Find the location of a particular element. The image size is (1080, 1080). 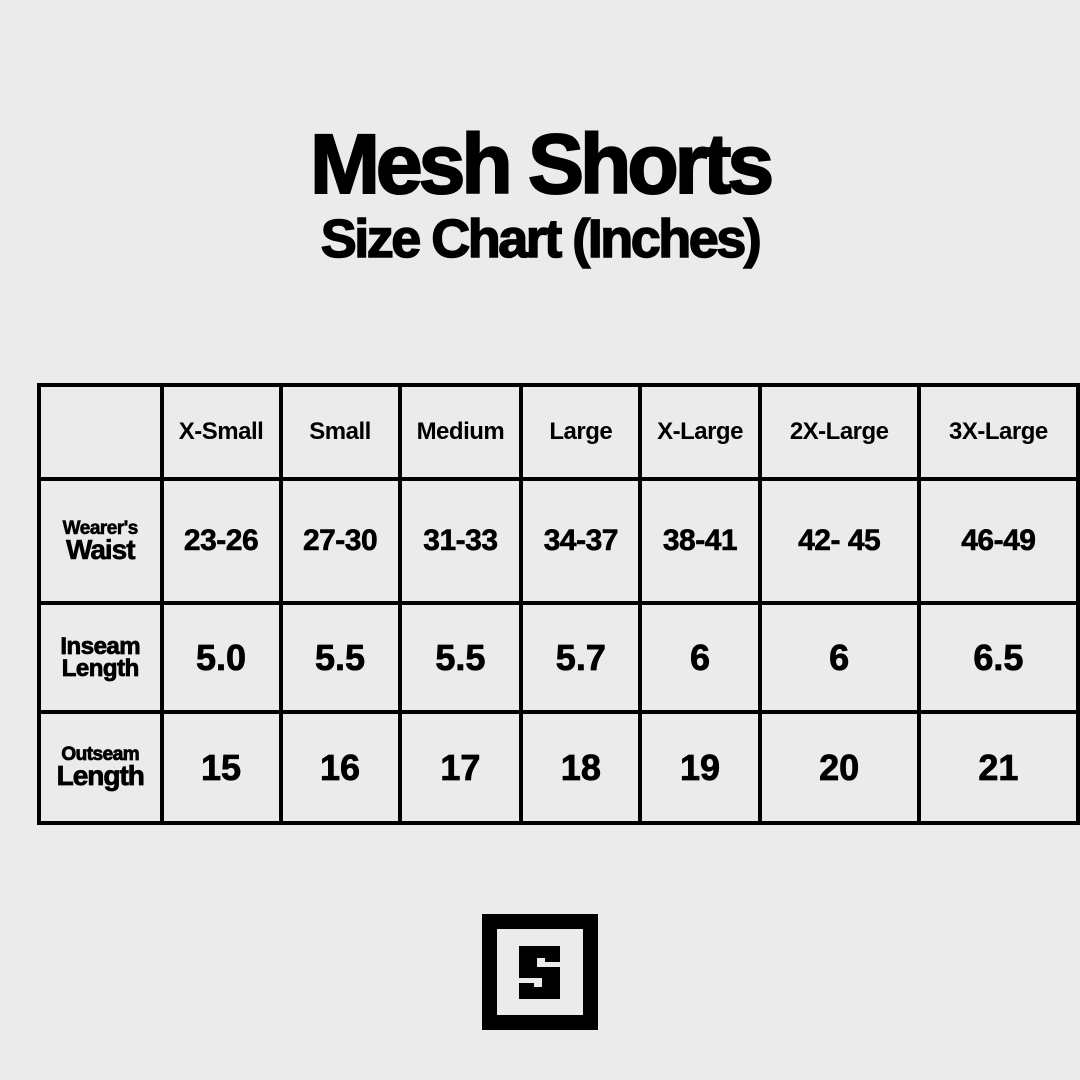

col-header: 3X-Large is located at coordinates (998, 432).